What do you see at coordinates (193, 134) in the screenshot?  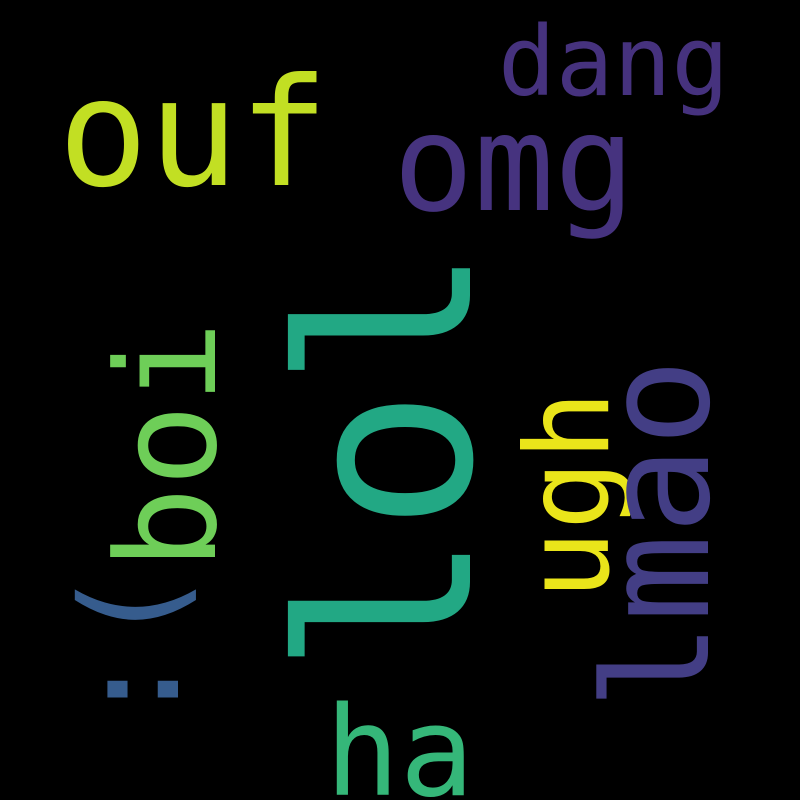 I see `word-ouf: ouf` at bounding box center [193, 134].